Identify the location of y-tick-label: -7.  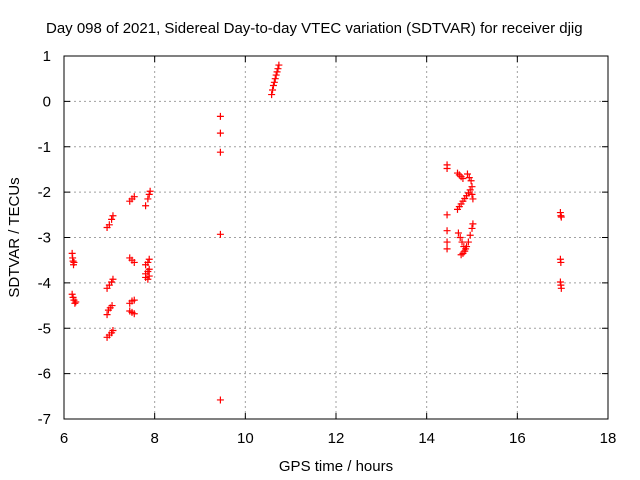
(44, 419).